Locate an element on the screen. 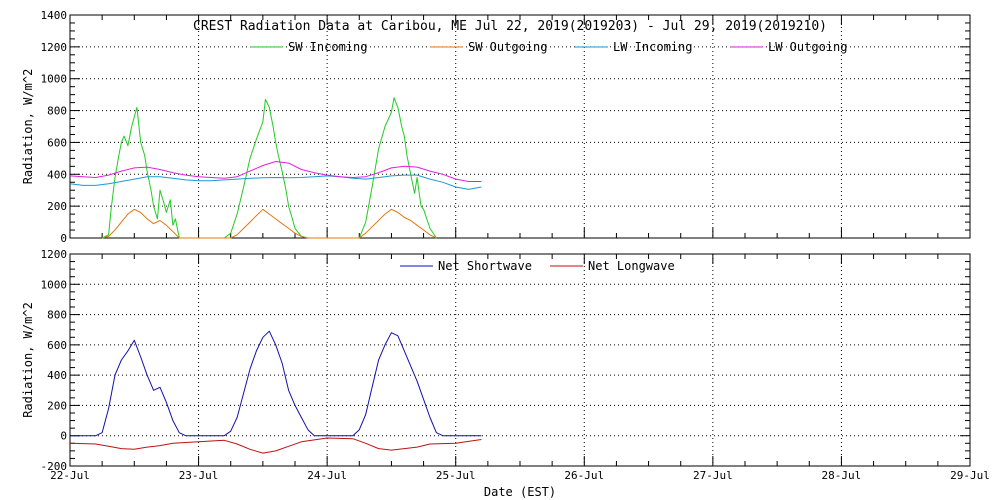 The height and width of the screenshot is (500, 1000). series-line-lw-outgoing is located at coordinates (275, 171).